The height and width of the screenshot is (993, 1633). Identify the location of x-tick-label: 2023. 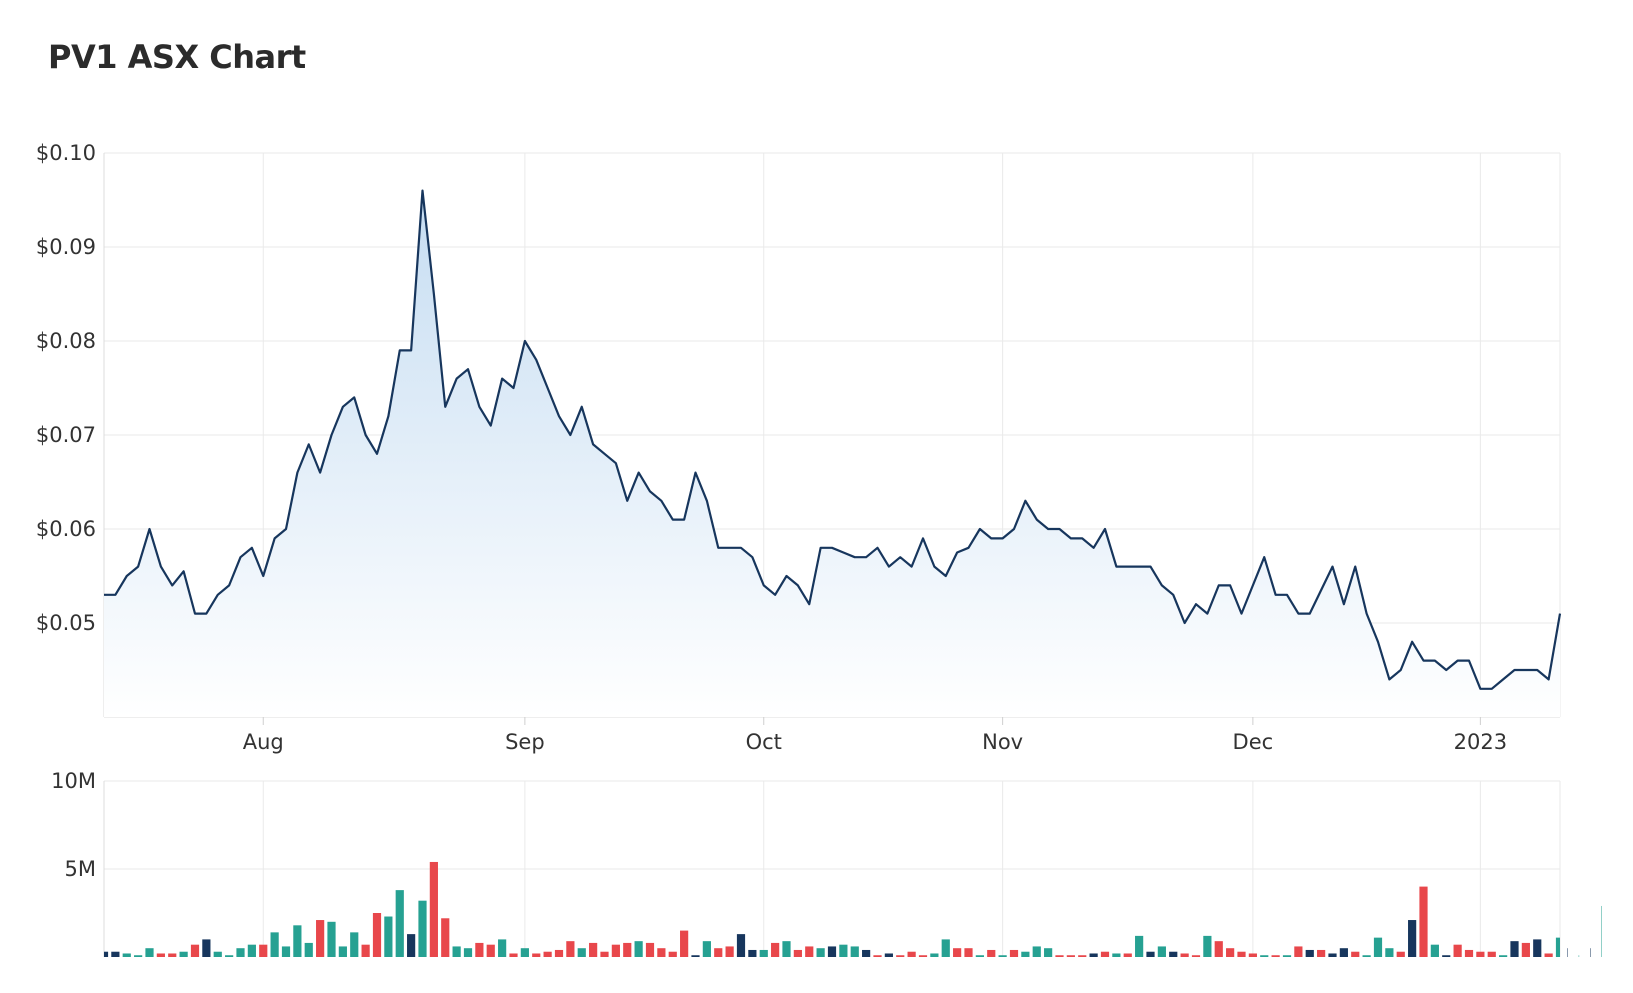
(1480, 742).